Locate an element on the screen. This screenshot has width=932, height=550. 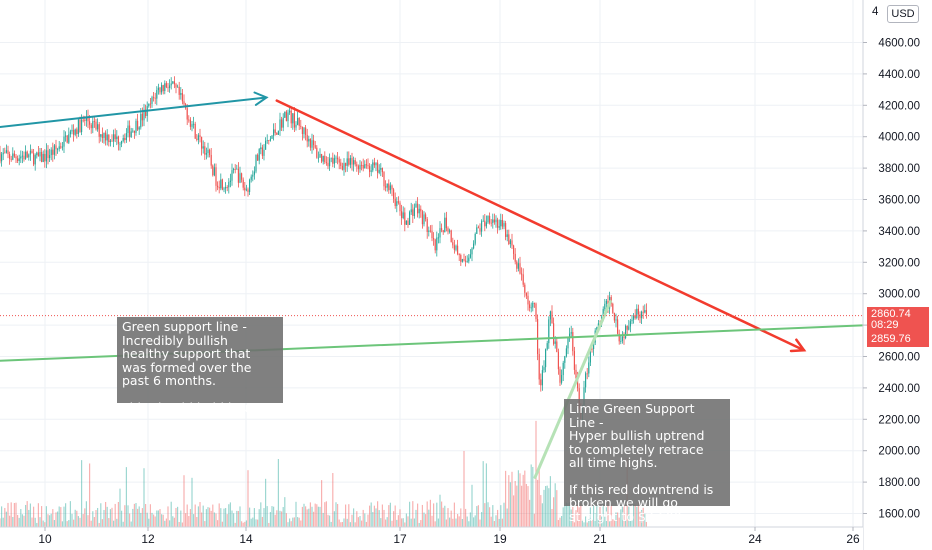
lime-trendline is located at coordinates (572, 389).